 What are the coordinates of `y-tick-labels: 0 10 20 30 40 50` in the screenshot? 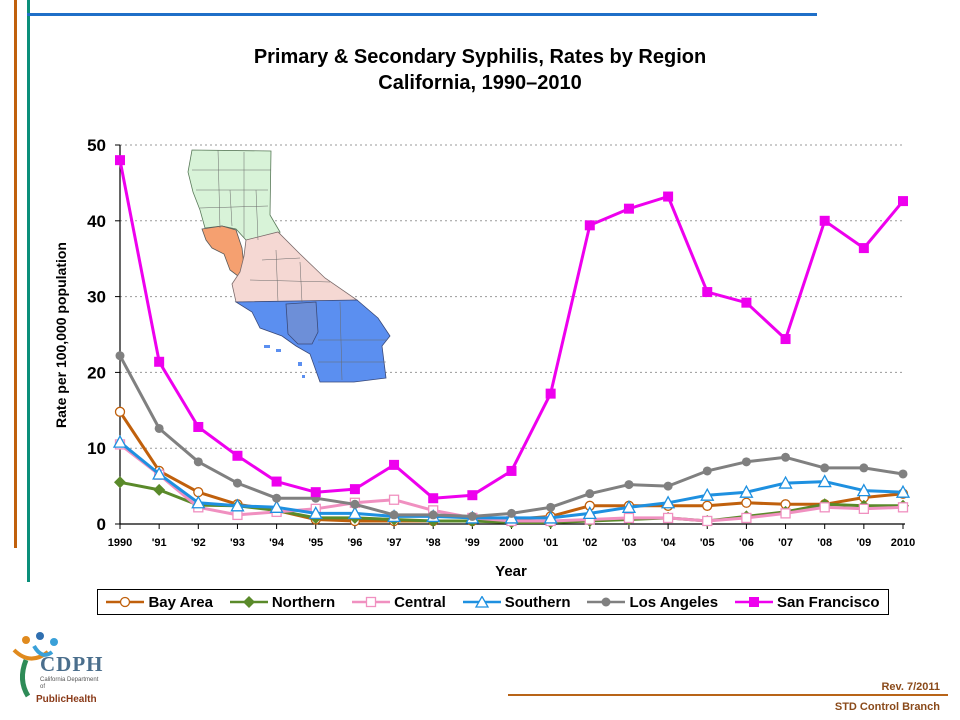 It's located at (96, 335).